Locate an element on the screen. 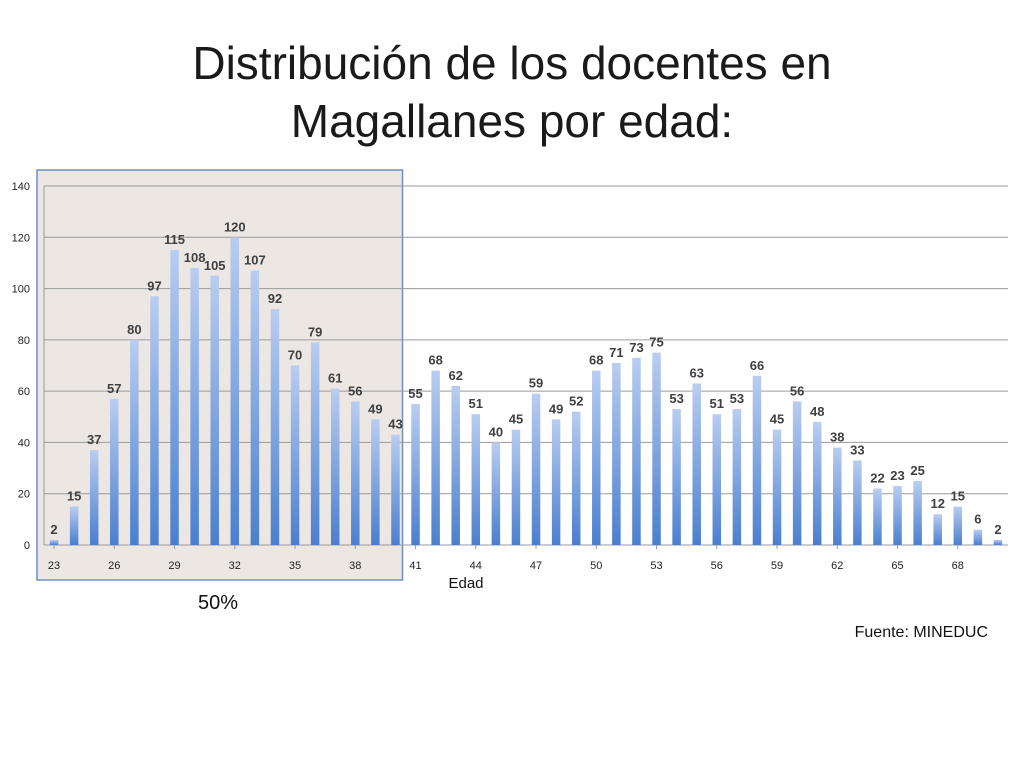  data-label-age-43: 62 is located at coordinates (455, 375).